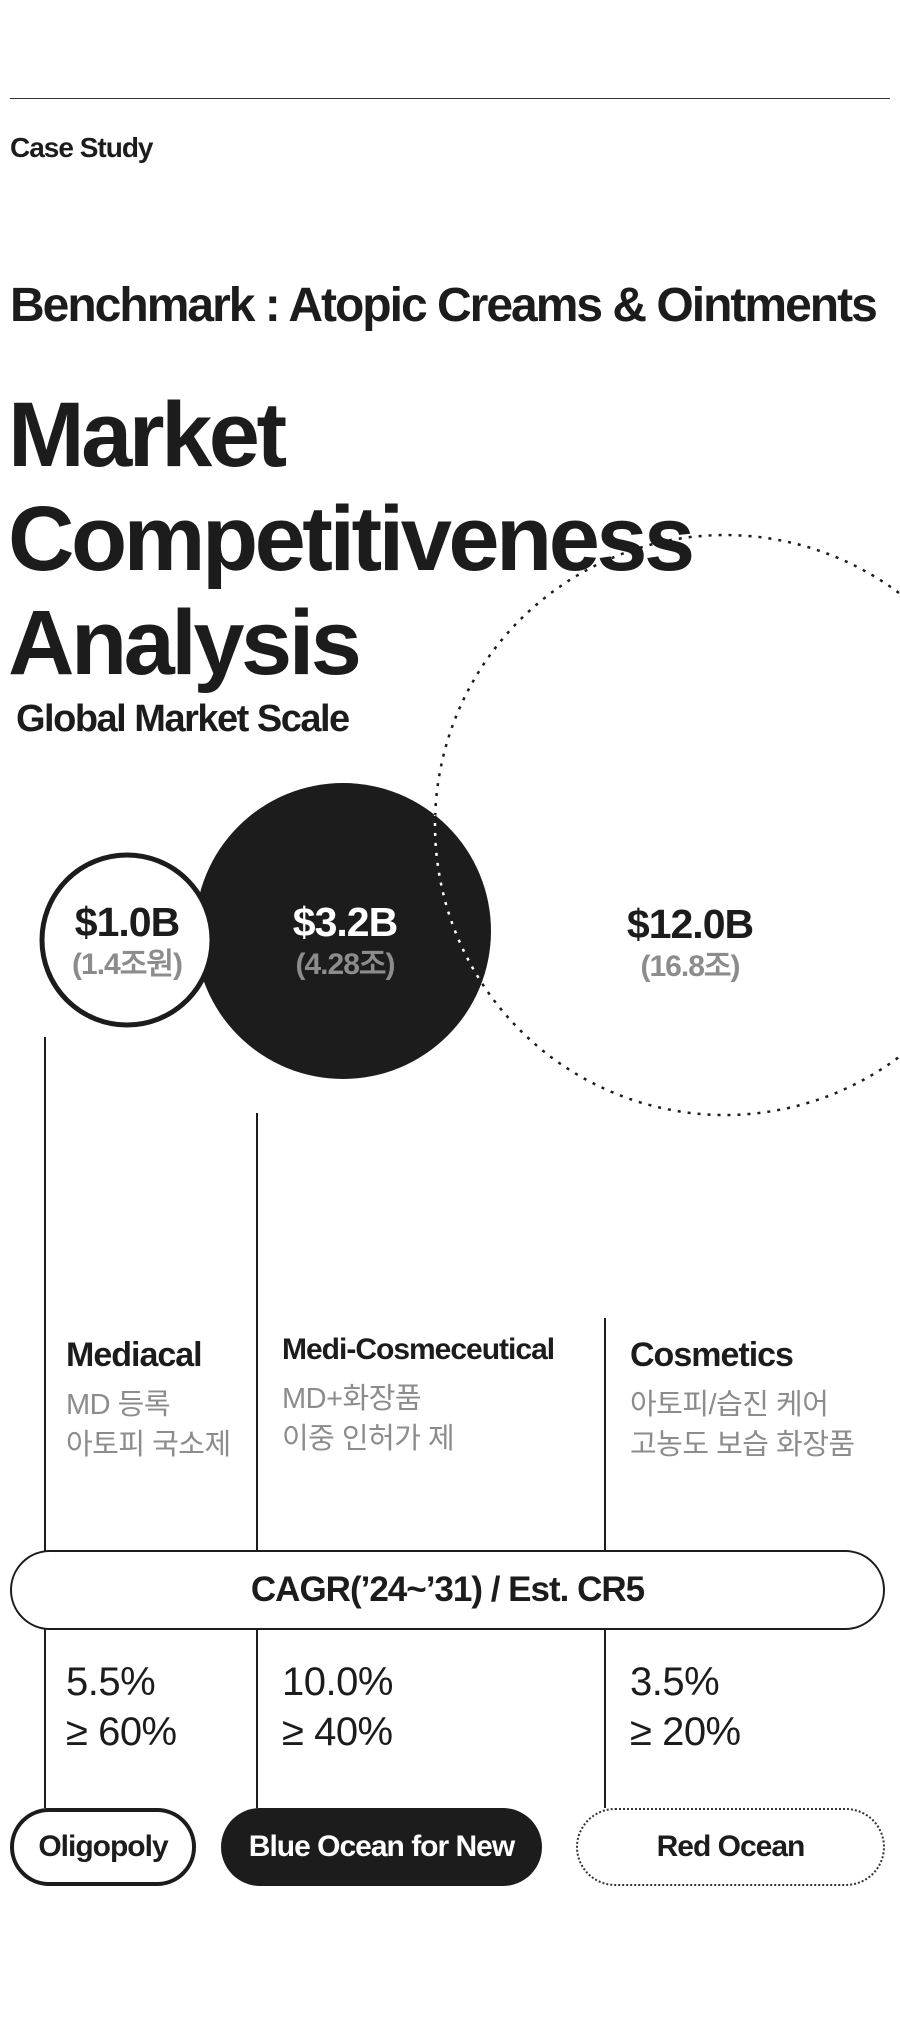  What do you see at coordinates (134, 1355) in the screenshot?
I see `segment-name: Mediacal` at bounding box center [134, 1355].